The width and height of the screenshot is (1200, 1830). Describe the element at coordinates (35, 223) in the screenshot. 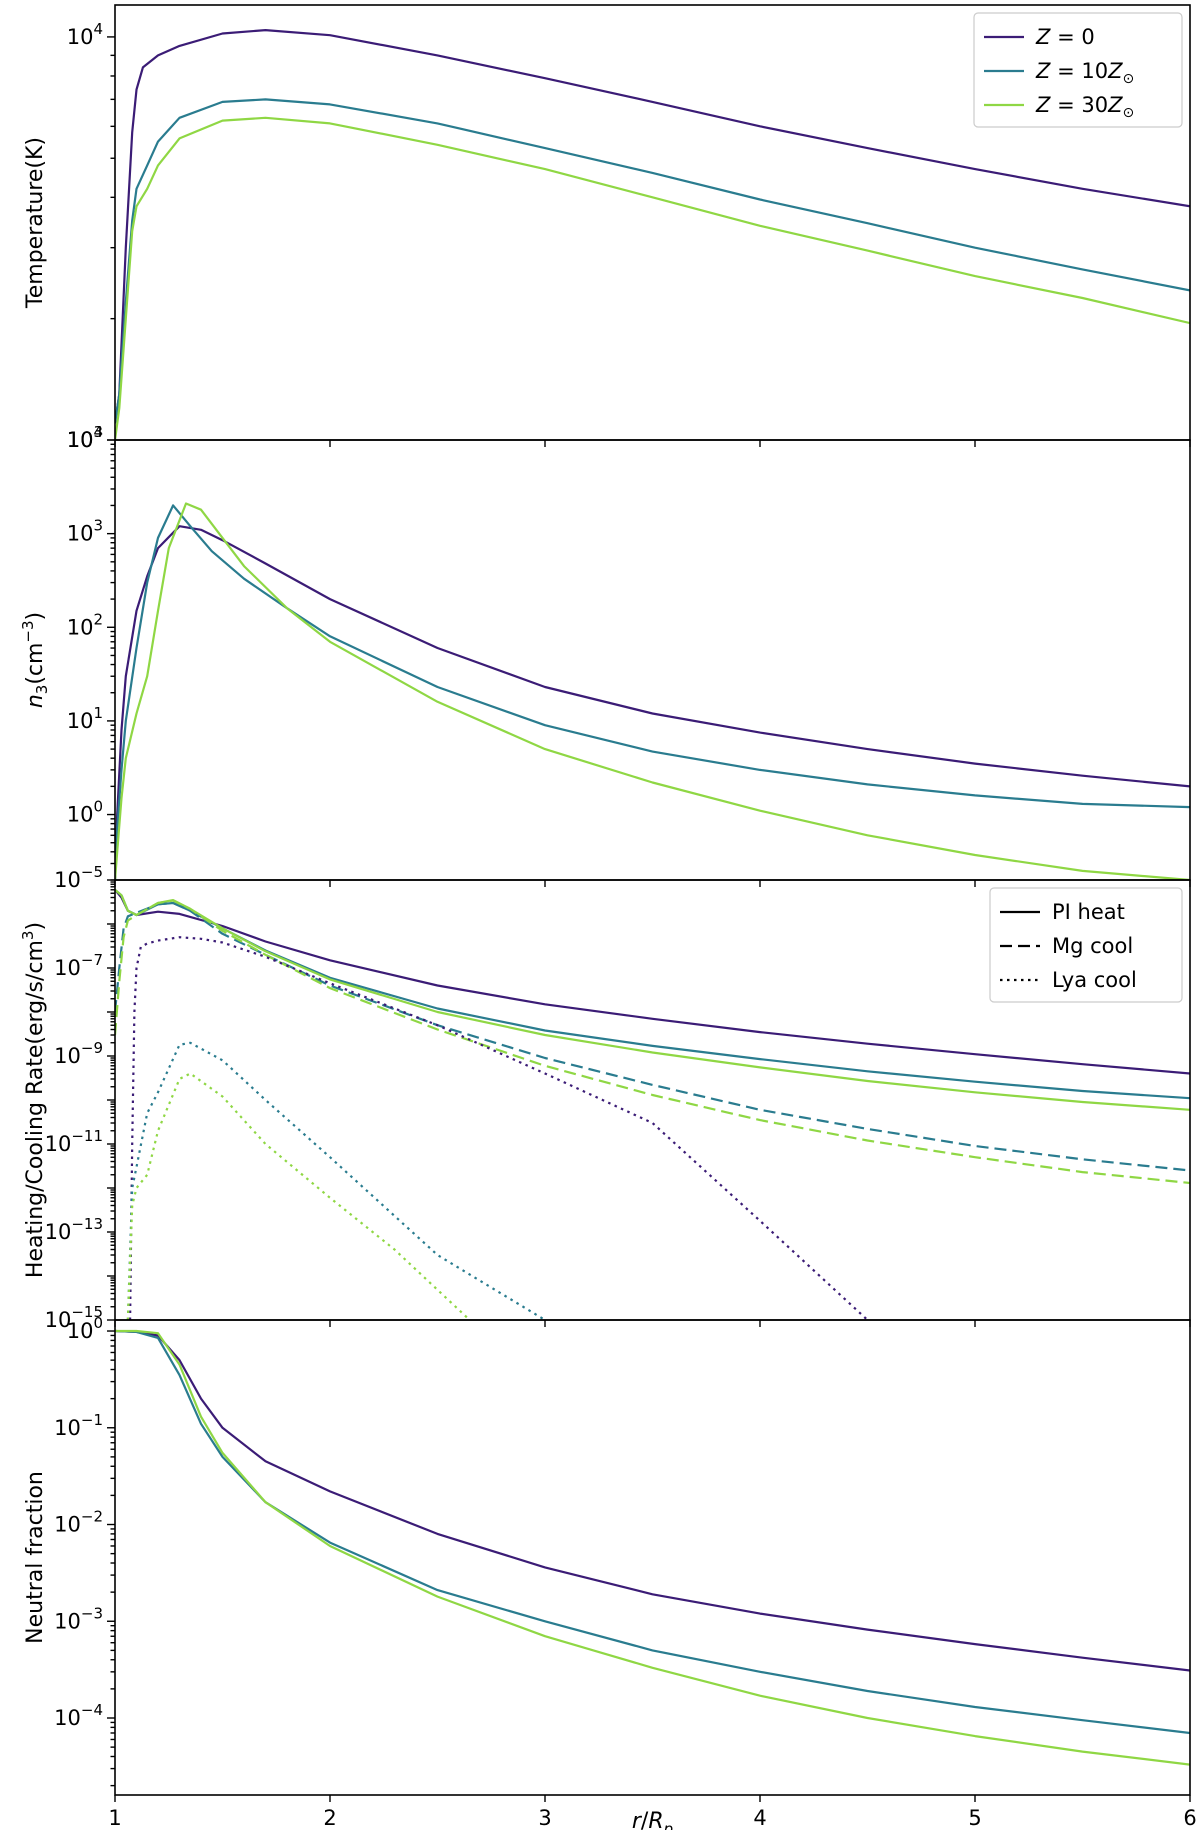

I see `y-axis-label: Temperature(K)` at that location.